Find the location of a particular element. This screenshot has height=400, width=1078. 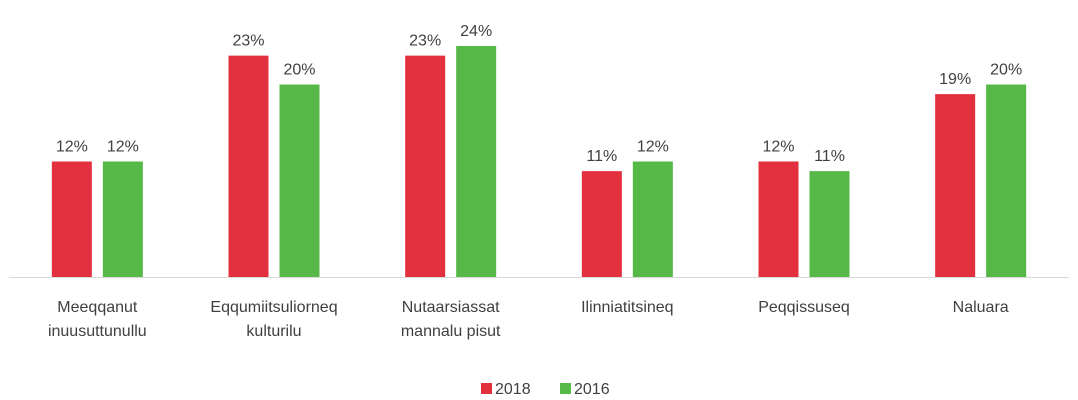

x-tick-label: Peqqissuseq is located at coordinates (804, 307).